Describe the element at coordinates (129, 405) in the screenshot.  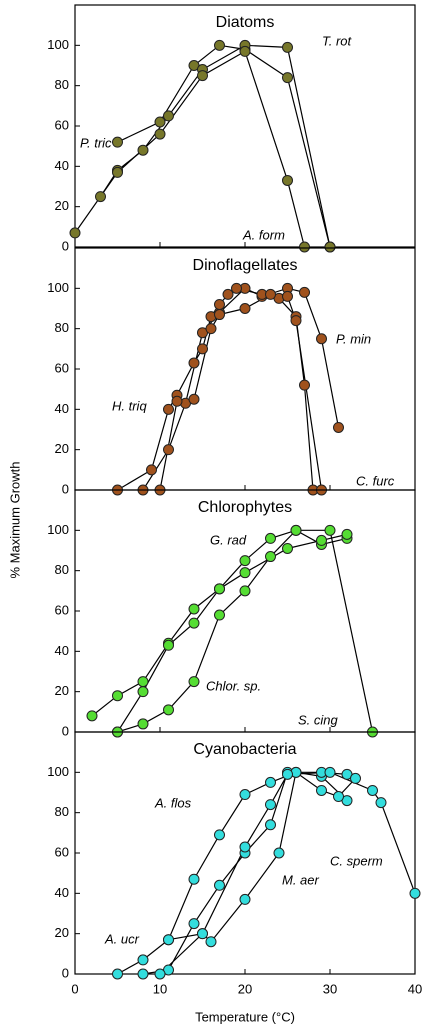
I see `series-label: H. triq` at that location.